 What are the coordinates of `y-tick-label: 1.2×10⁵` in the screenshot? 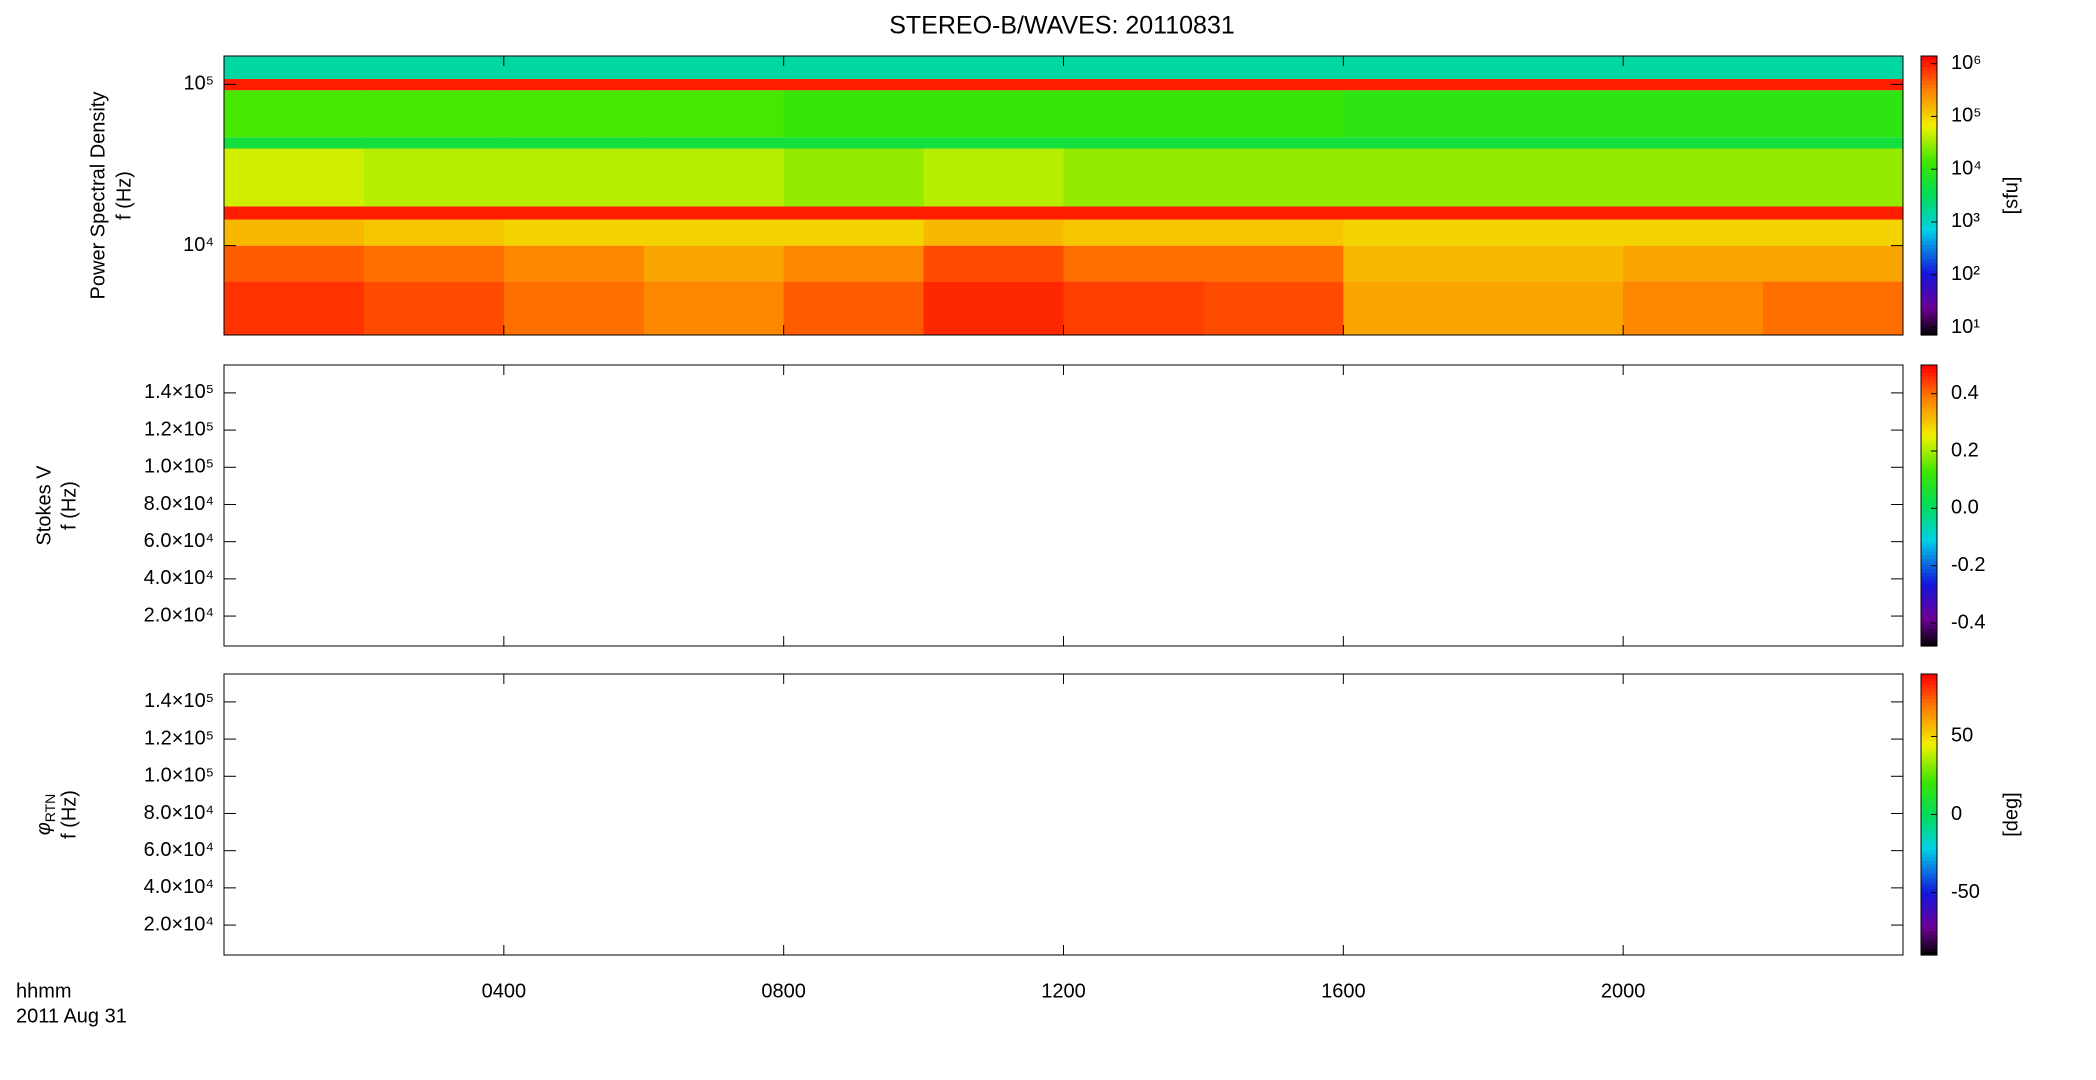 It's located at (179, 429).